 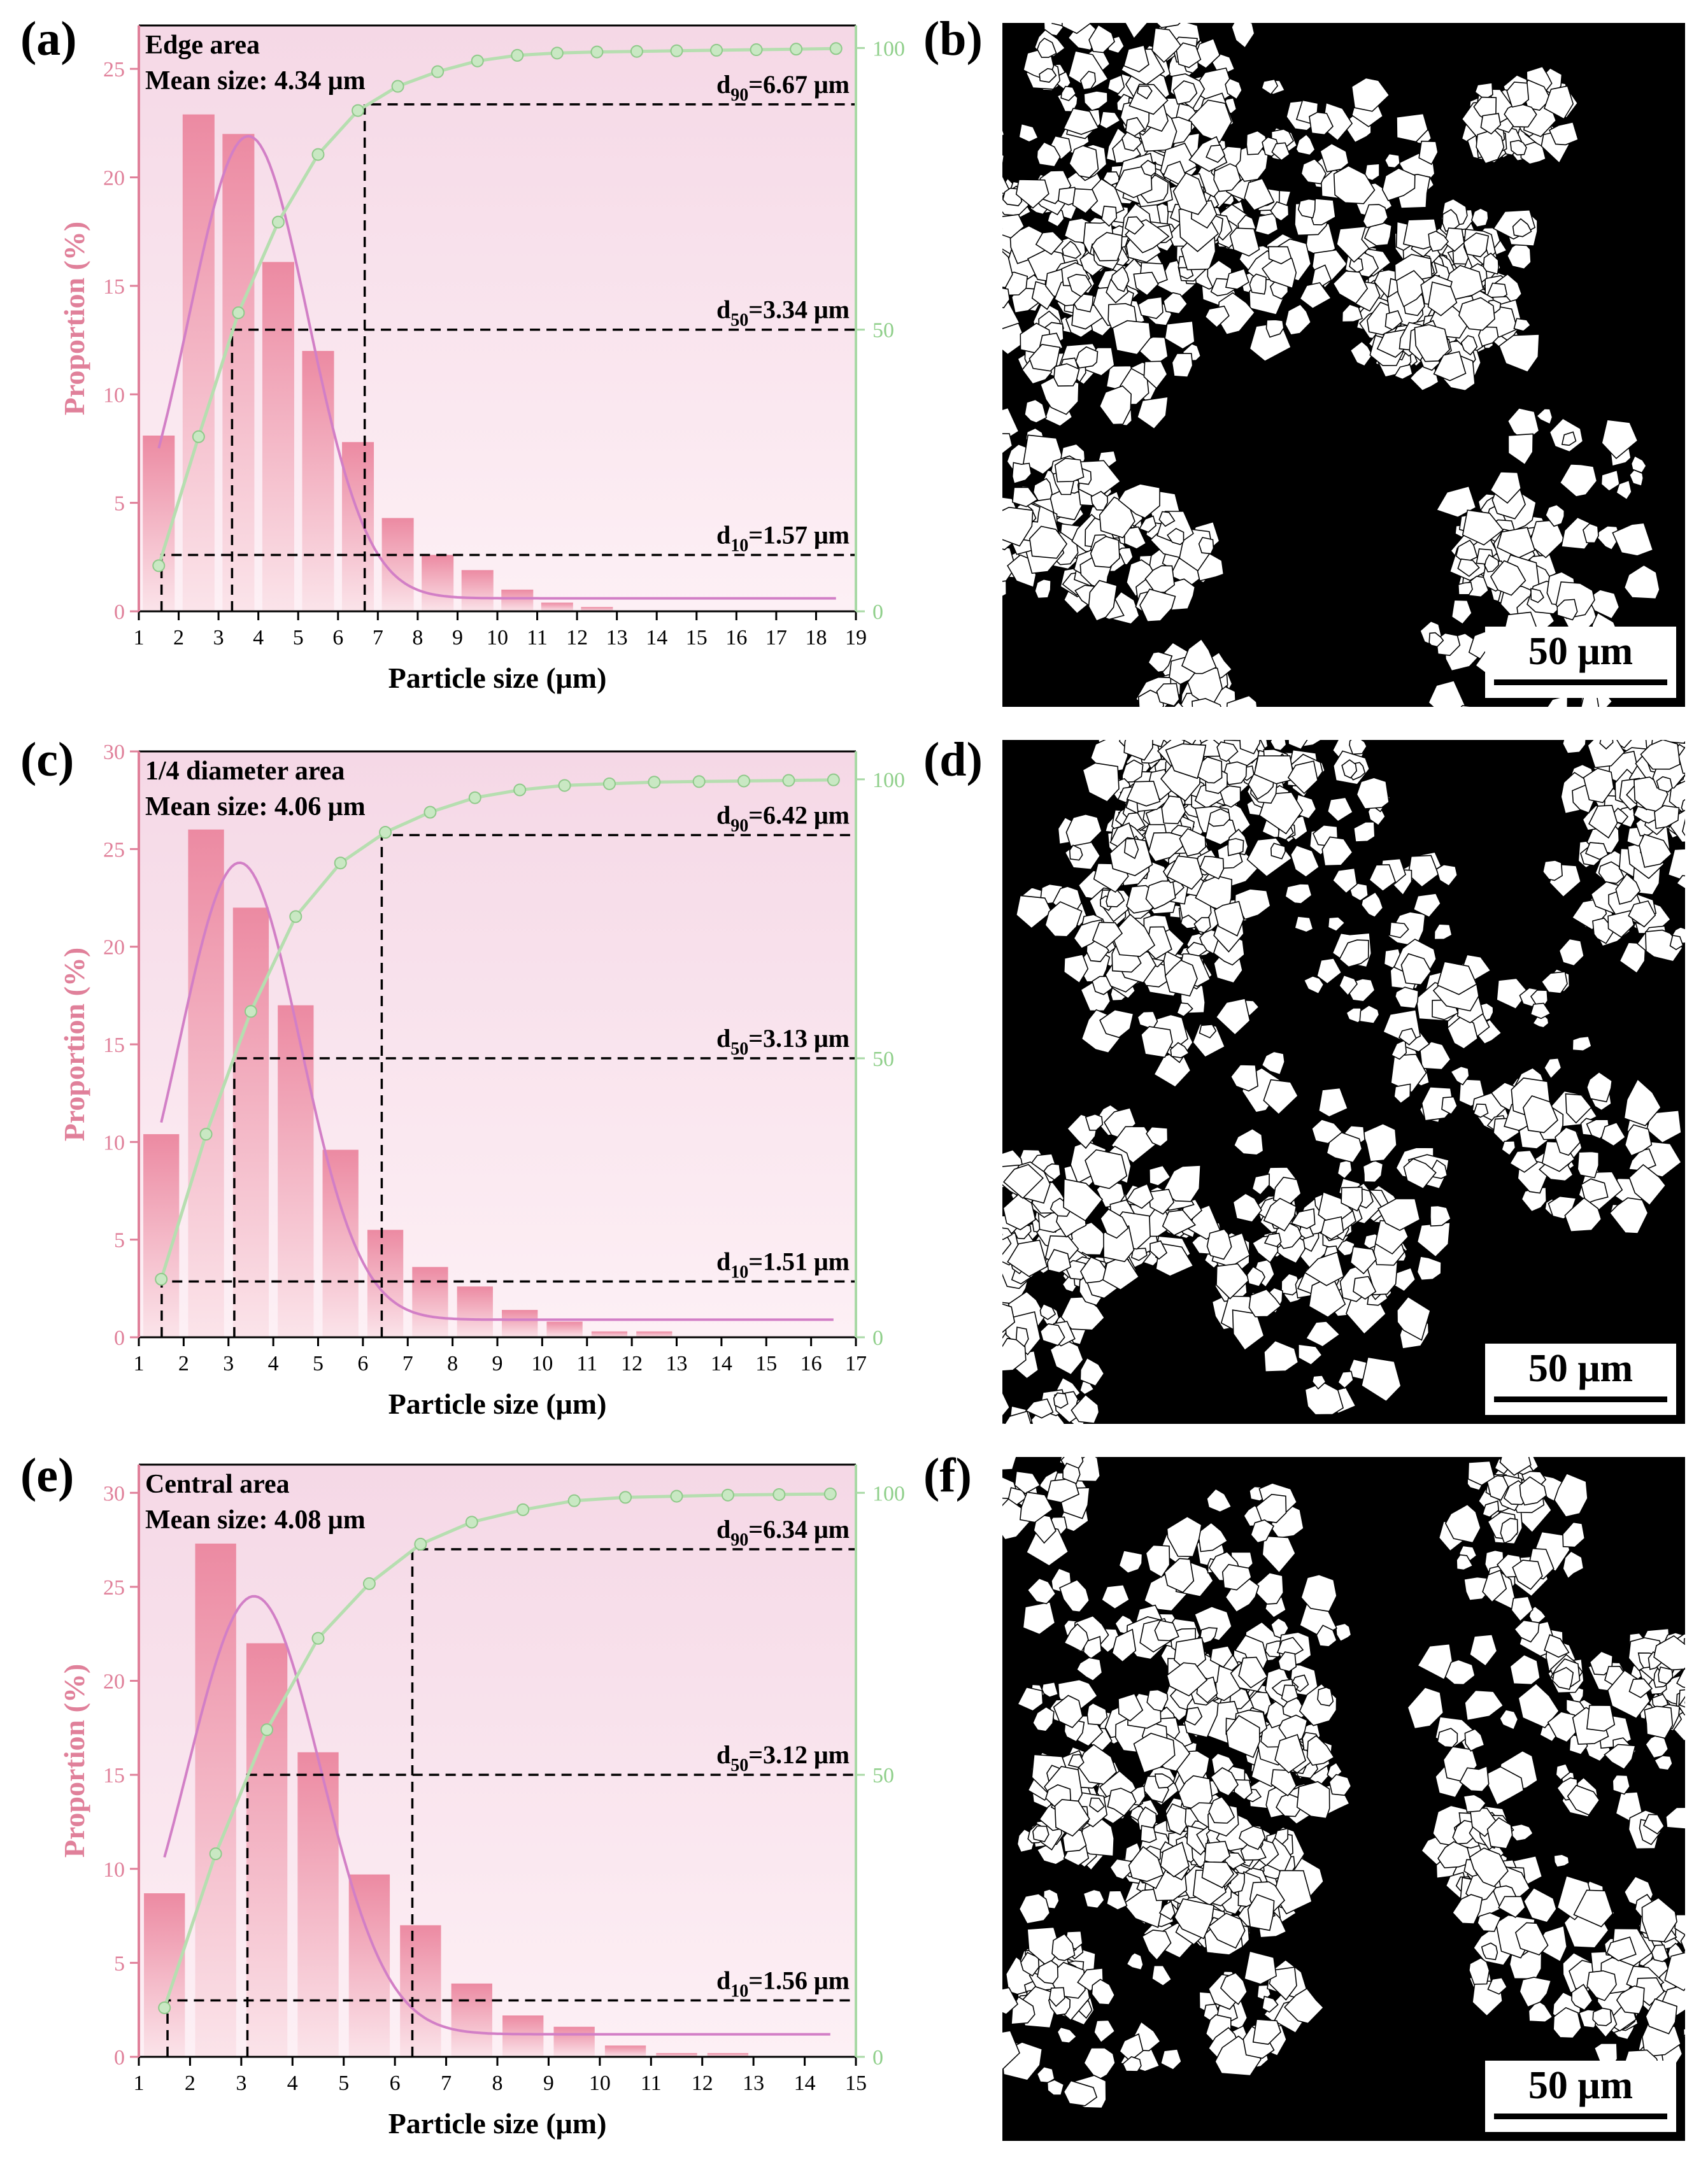 What do you see at coordinates (1343, 1082) in the screenshot?
I see `micrograph-quarter-diameter-area: 50 μm` at bounding box center [1343, 1082].